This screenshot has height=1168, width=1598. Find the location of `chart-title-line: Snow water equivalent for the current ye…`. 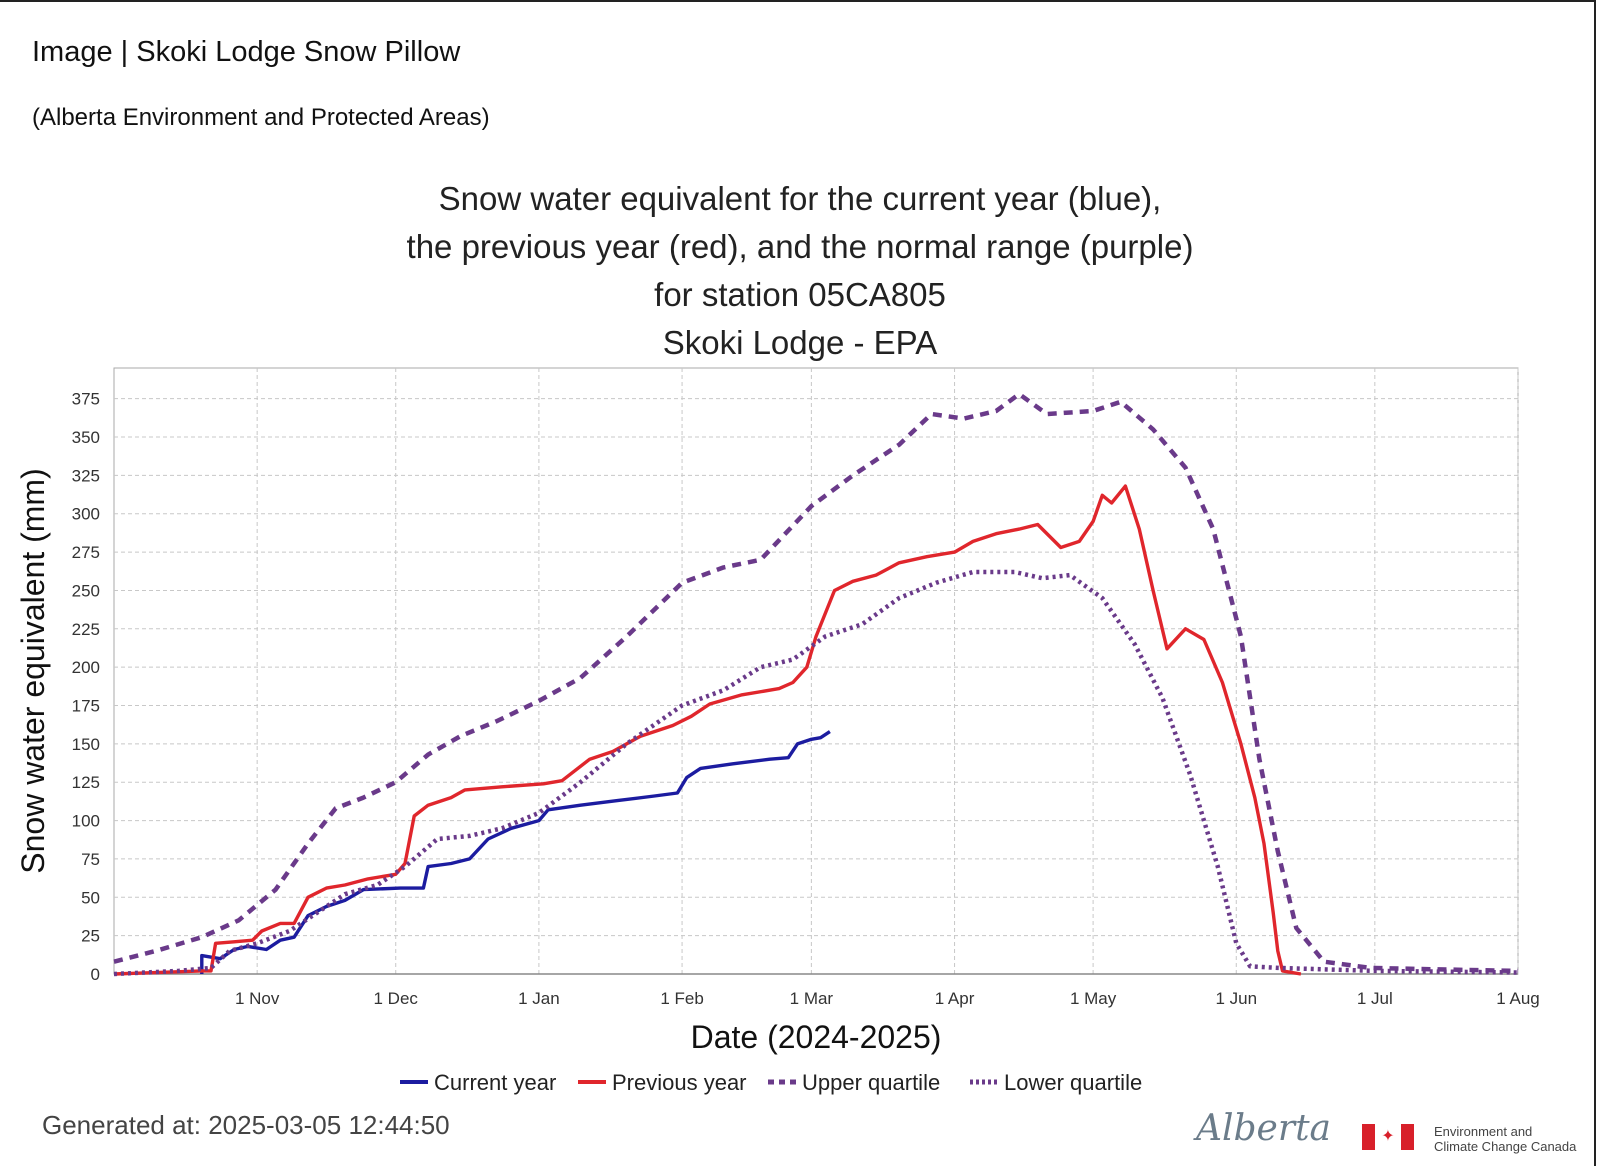

chart-title-line: Snow water equivalent for the current ye… is located at coordinates (800, 198).